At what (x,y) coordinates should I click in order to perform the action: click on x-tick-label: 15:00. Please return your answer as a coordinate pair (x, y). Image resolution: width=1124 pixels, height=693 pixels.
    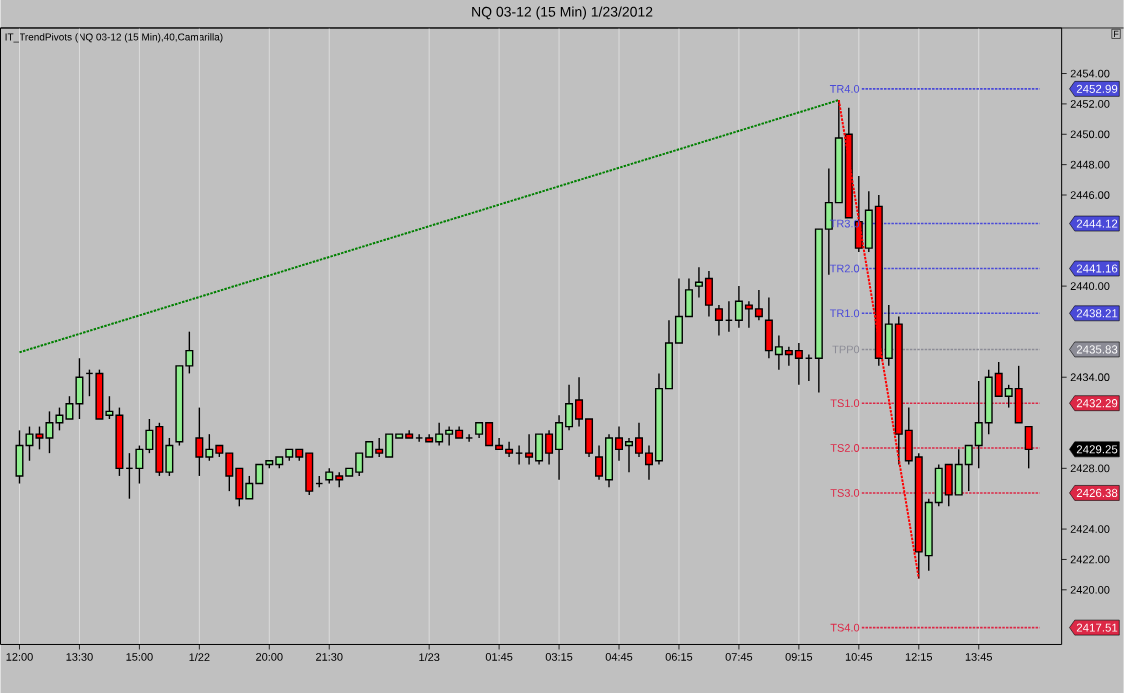
    Looking at the image, I should click on (139, 656).